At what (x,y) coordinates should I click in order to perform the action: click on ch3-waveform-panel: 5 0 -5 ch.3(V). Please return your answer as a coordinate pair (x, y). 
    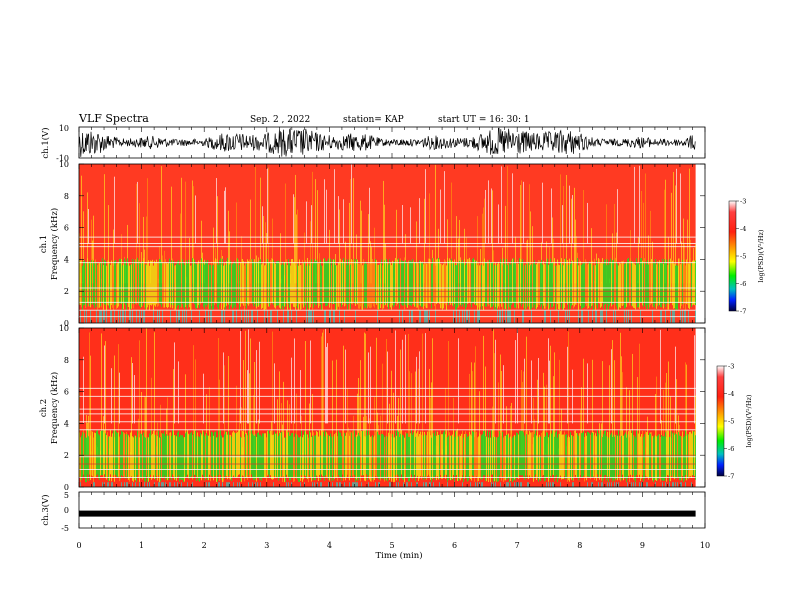
    Looking at the image, I should click on (373, 512).